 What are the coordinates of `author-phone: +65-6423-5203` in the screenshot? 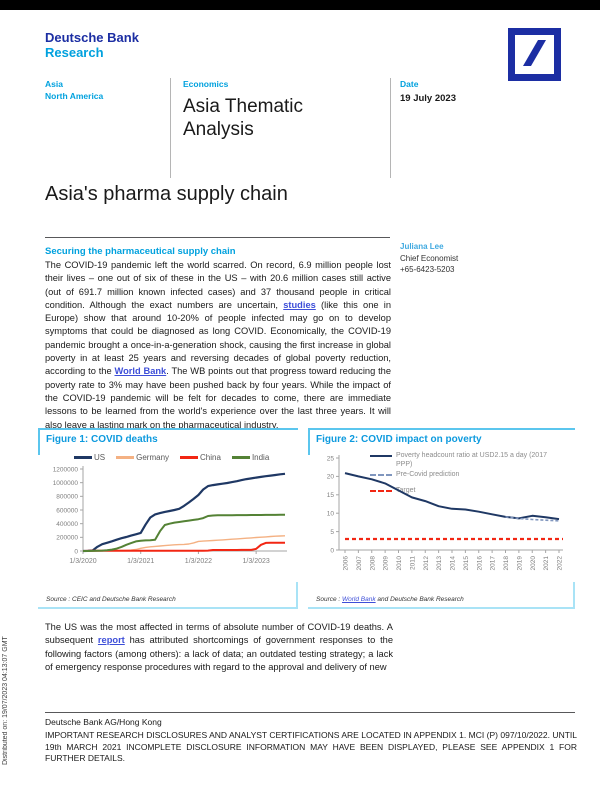 It's located at (427, 269).